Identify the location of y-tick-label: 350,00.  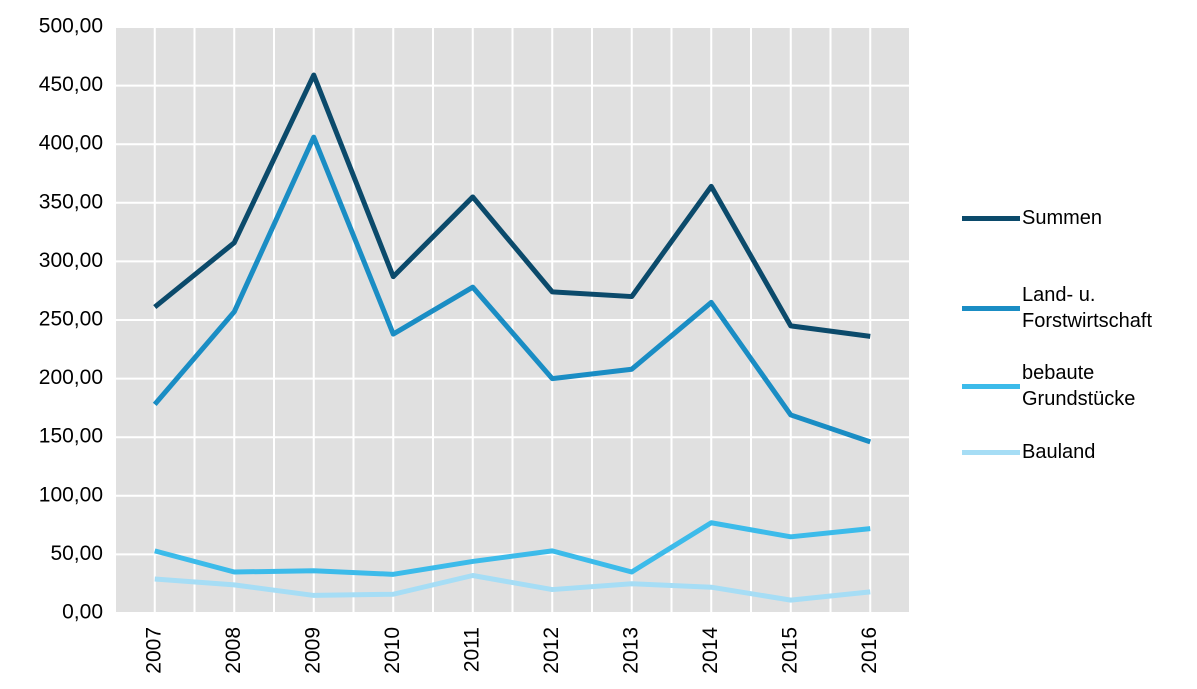
(71, 201).